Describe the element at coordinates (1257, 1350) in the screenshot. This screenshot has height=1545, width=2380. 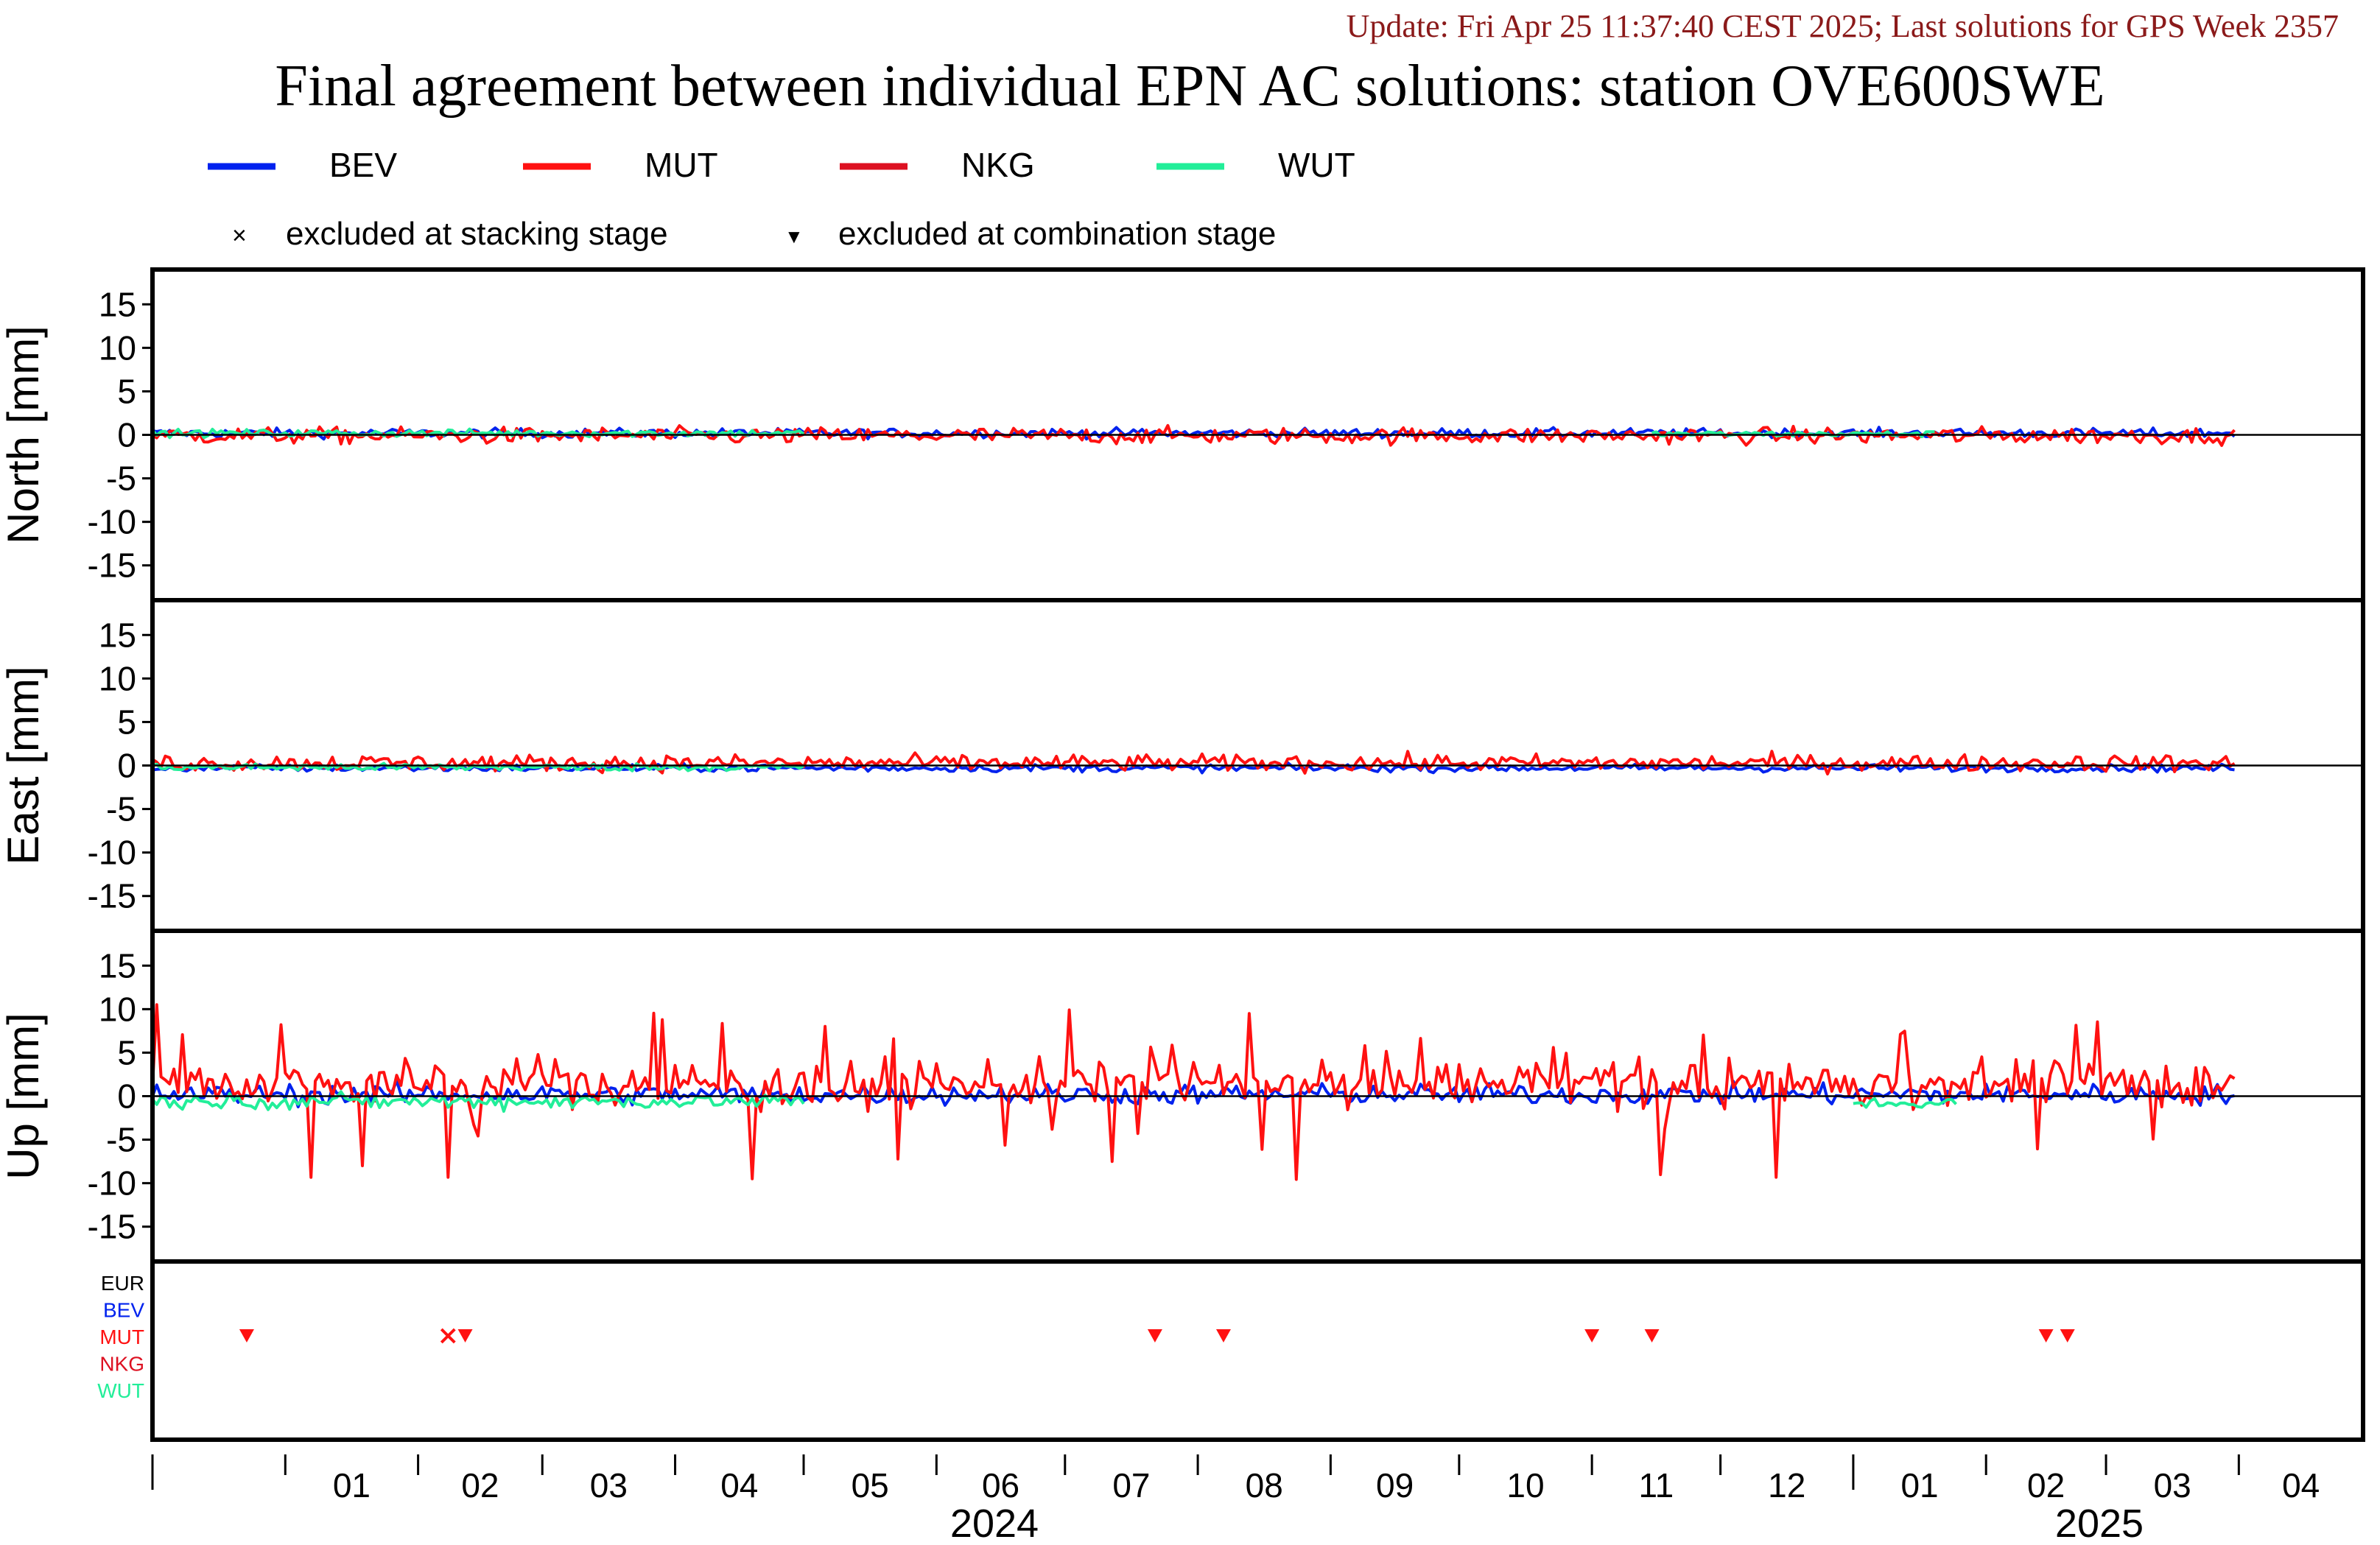
I see `panel-frame-exclusions` at that location.